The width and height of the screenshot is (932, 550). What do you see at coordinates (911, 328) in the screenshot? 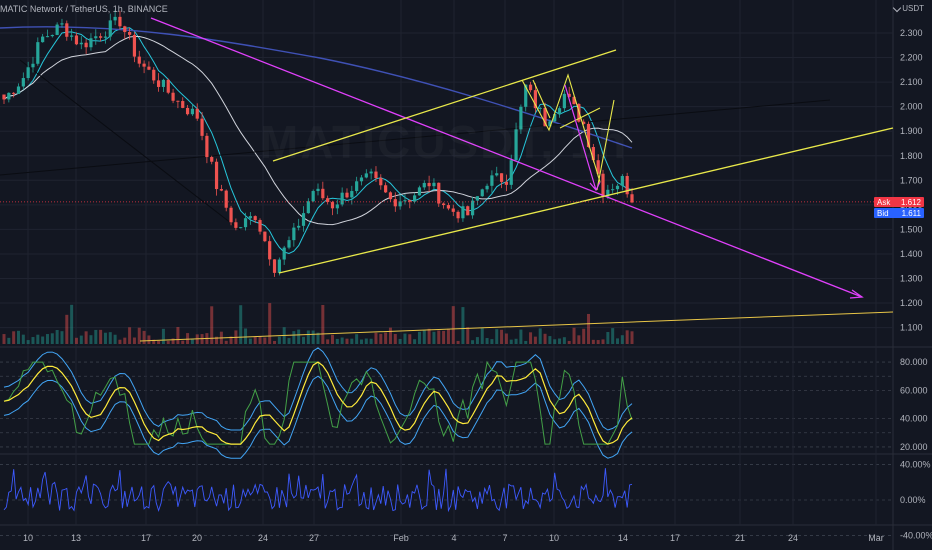
I see `price-tick-label: 1.100` at bounding box center [911, 328].